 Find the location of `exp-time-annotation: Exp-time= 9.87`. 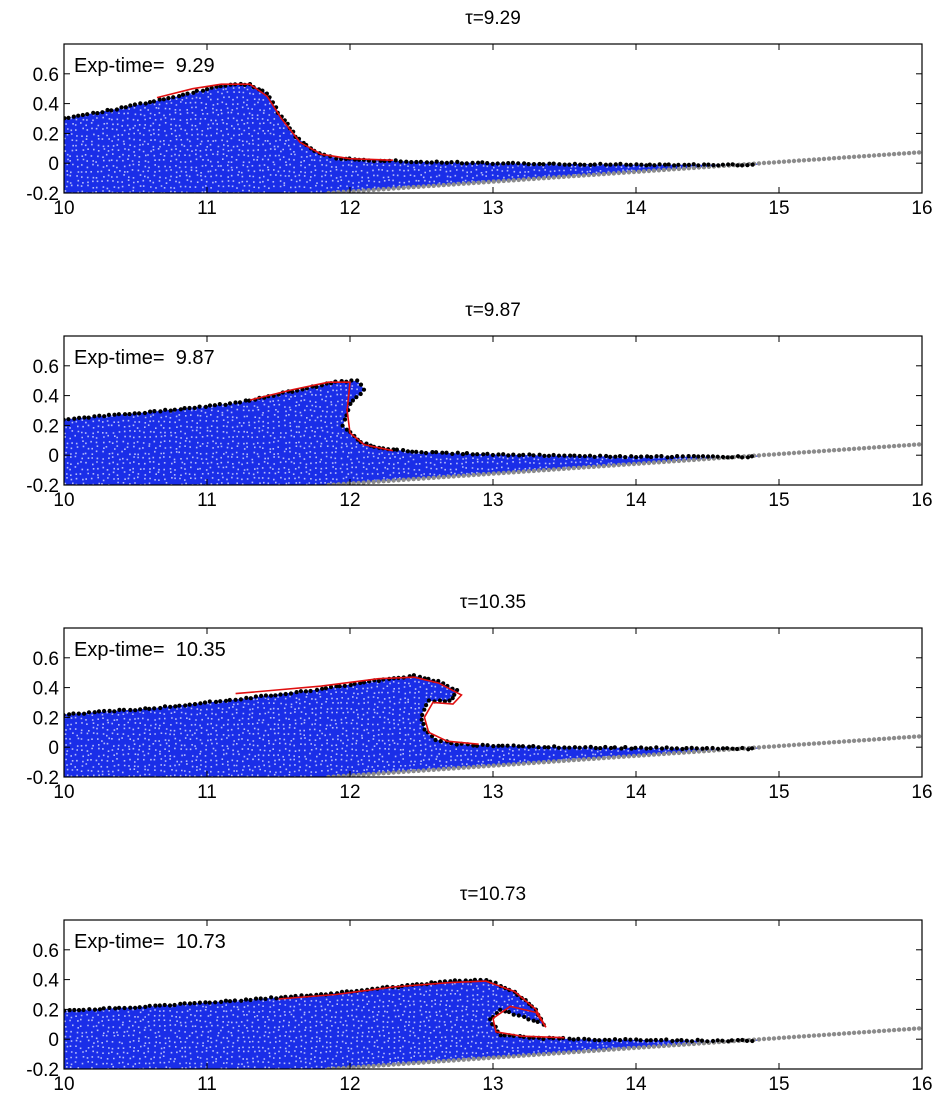

exp-time-annotation: Exp-time= 9.87 is located at coordinates (144, 358).